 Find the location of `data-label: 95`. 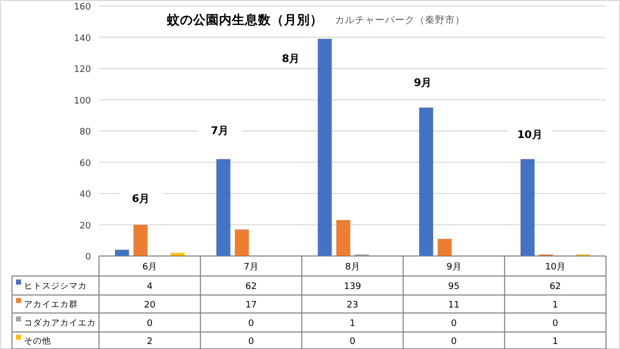

data-label: 95 is located at coordinates (454, 287).